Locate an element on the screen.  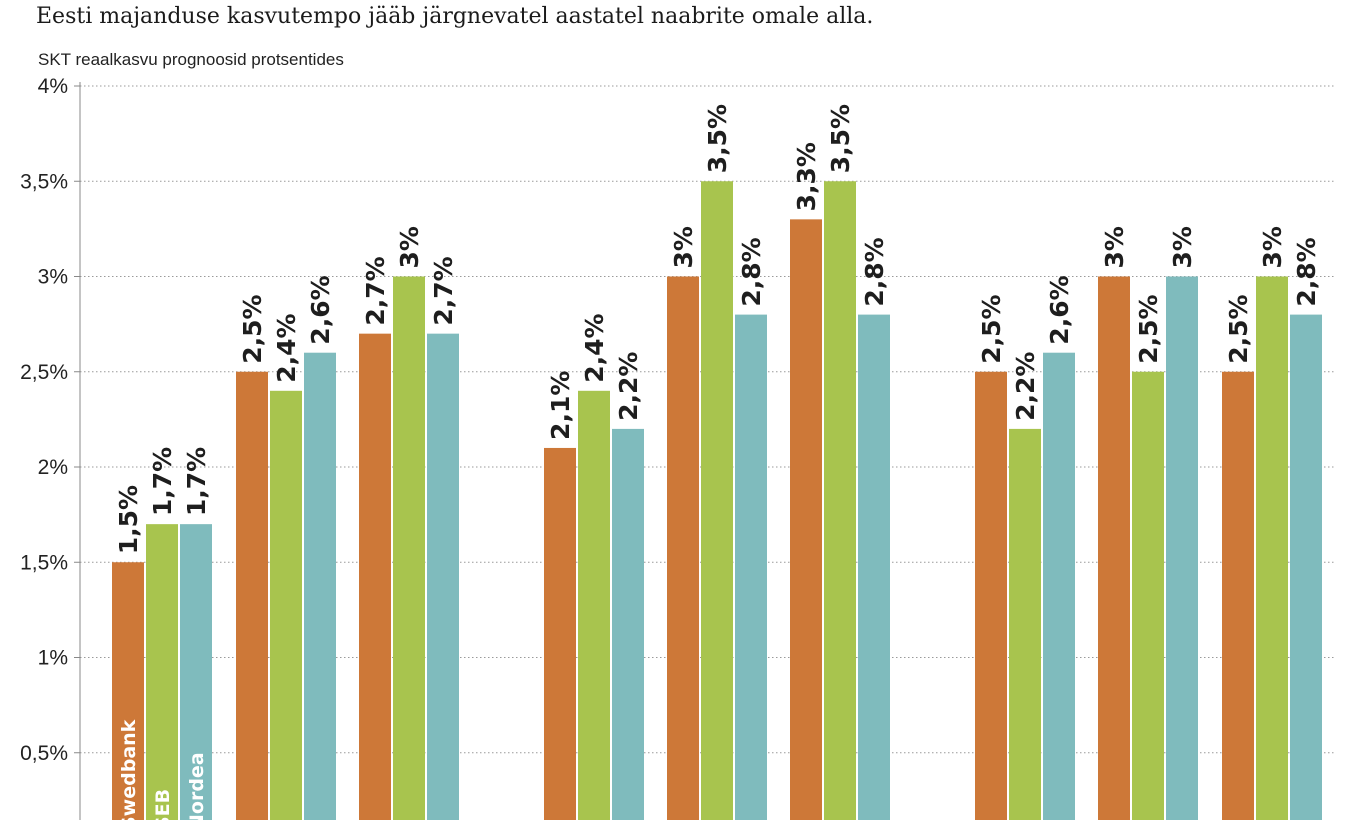
y-tick-label: 1,5% is located at coordinates (44, 562).